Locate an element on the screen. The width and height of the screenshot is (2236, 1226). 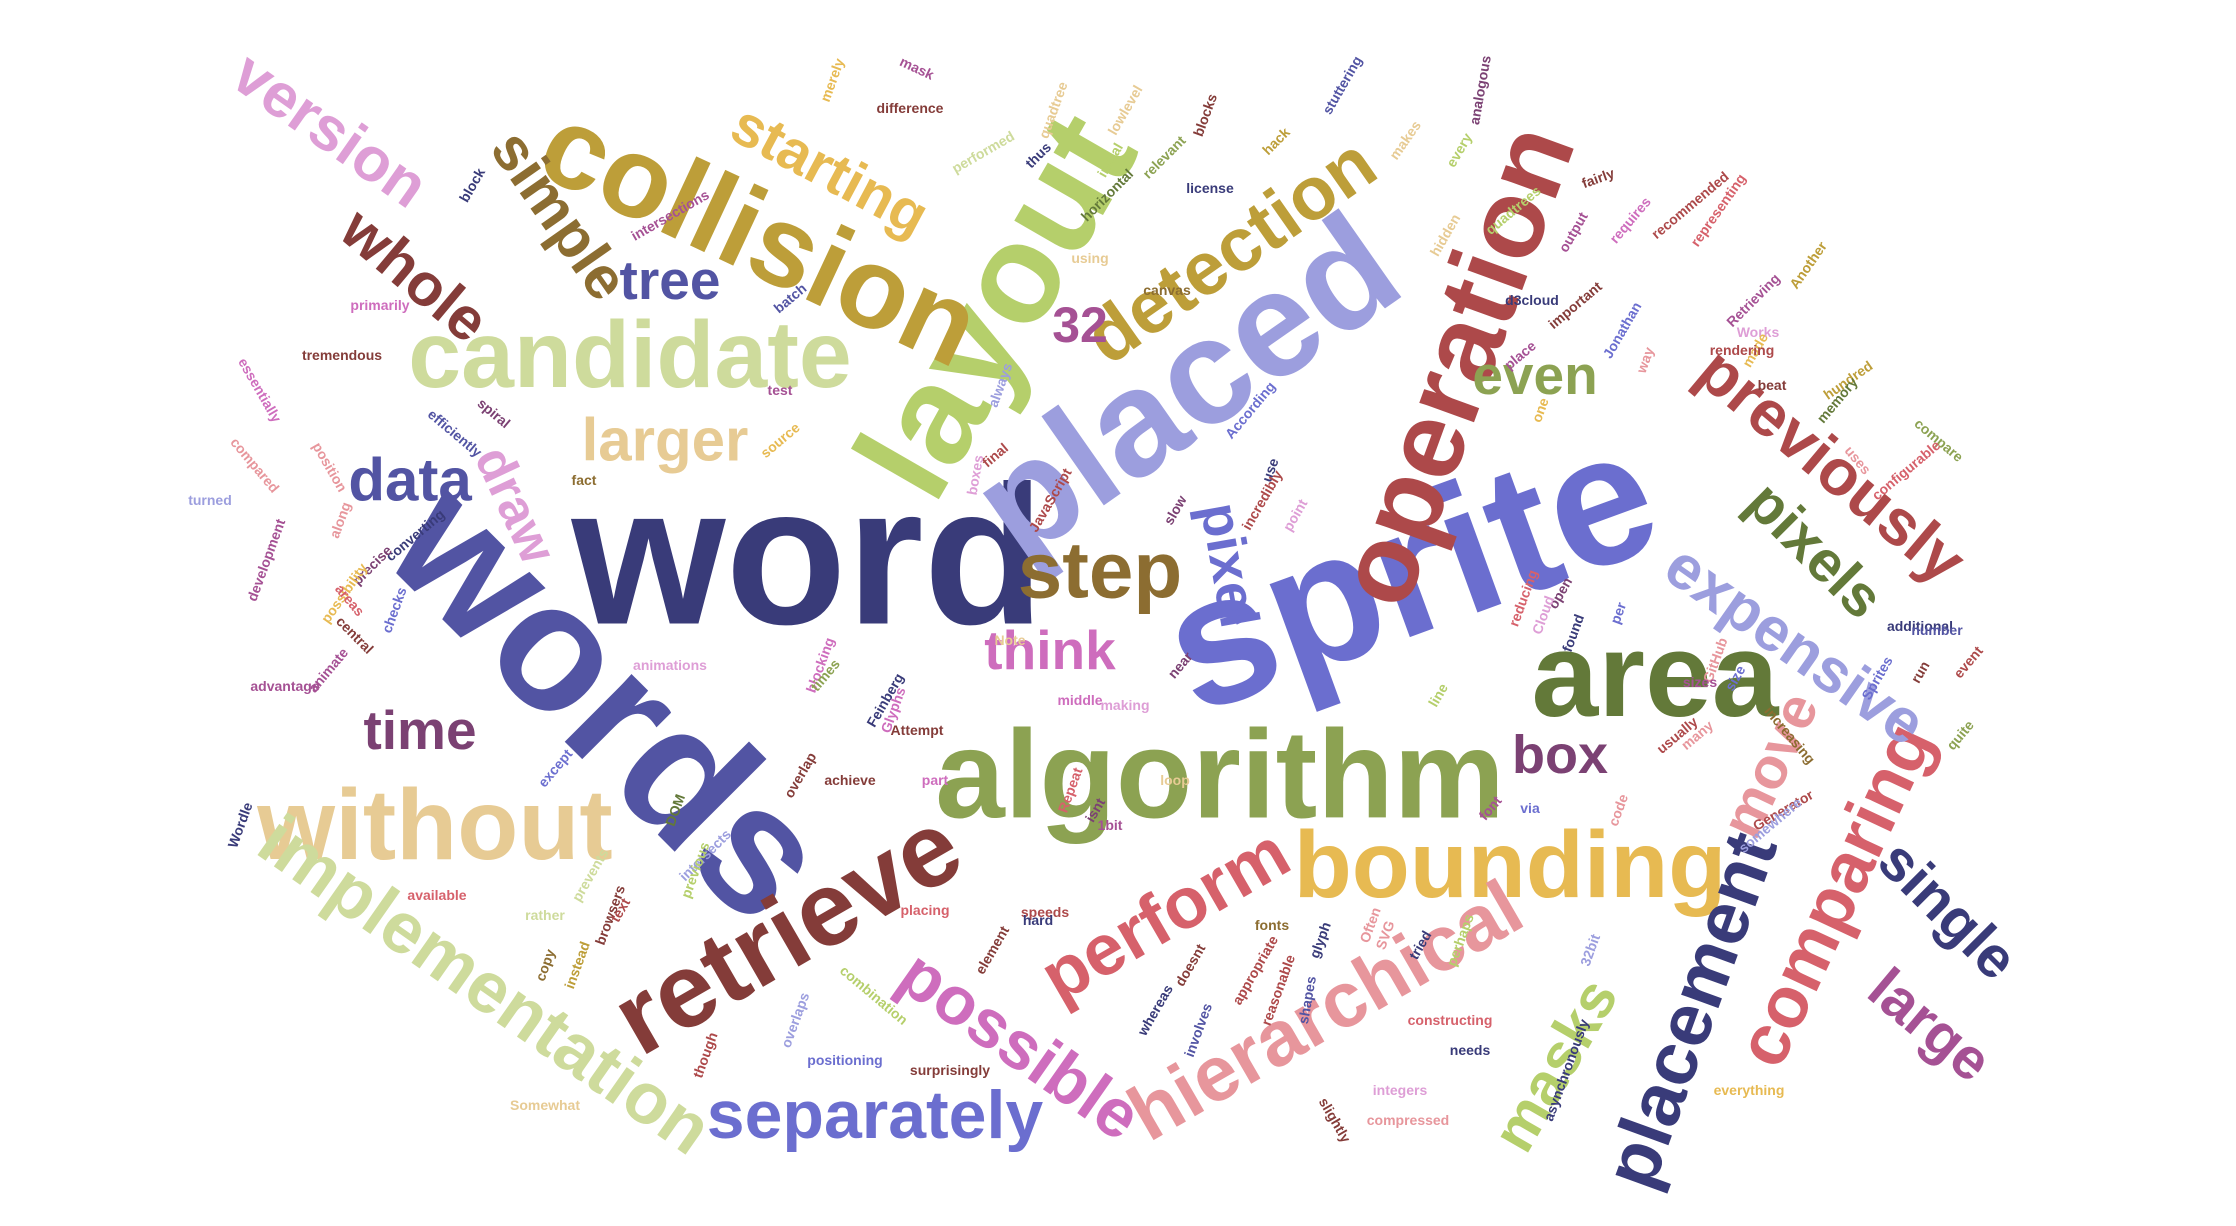
word-step: step is located at coordinates (1100, 570).